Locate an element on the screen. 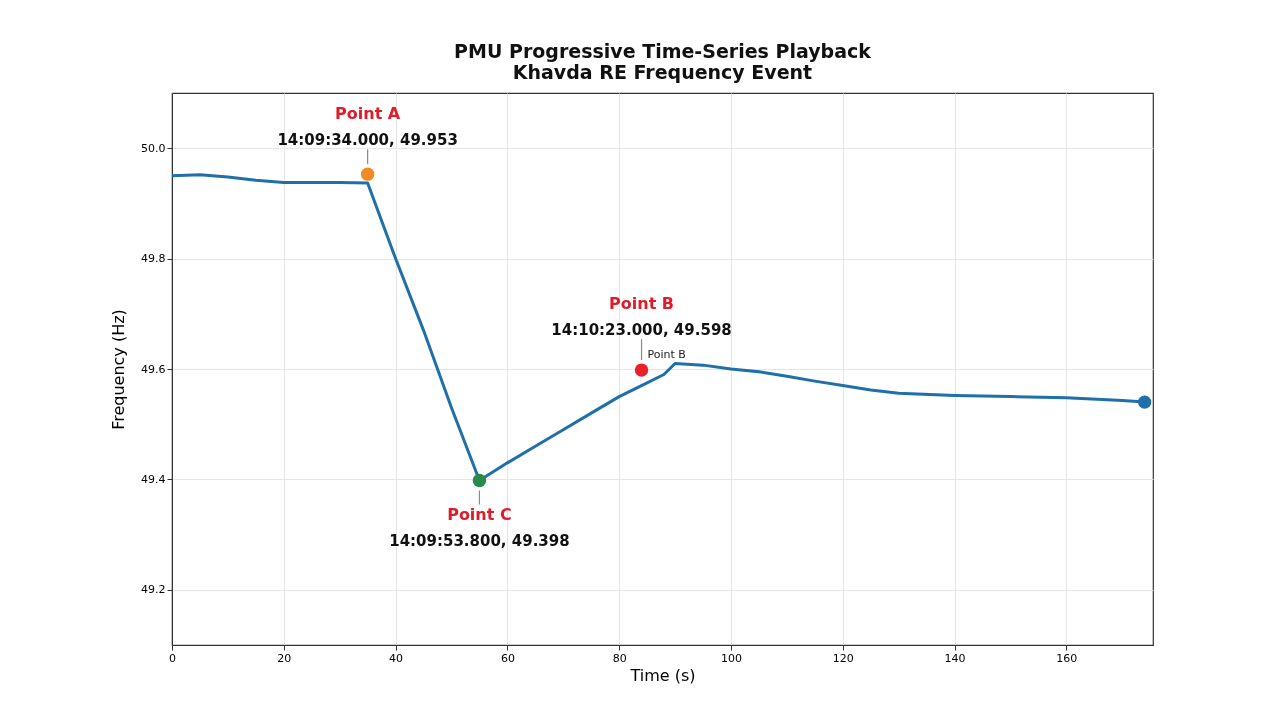  annotation: 14:09:34.000, 49.953 is located at coordinates (367, 140).